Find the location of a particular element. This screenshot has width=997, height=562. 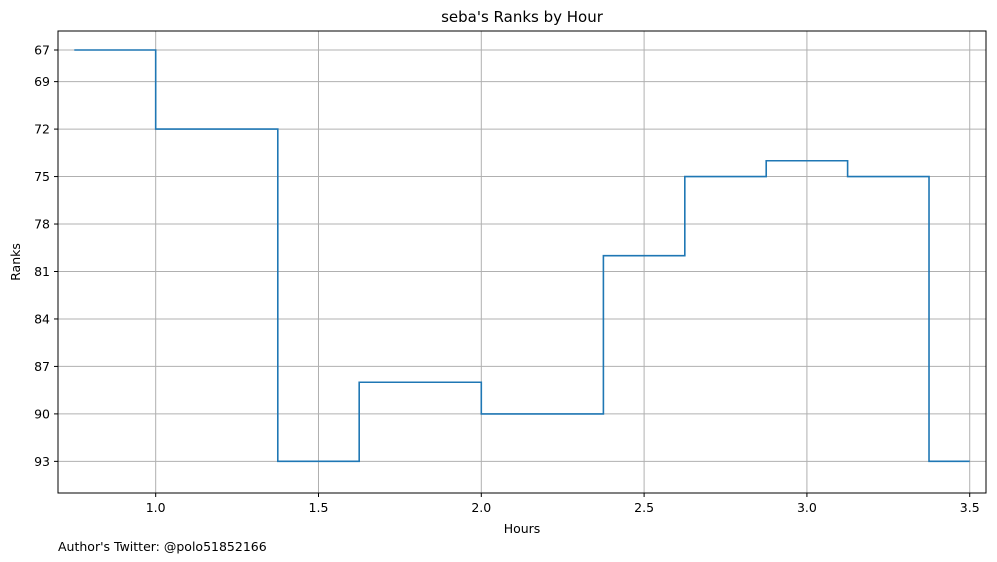

y-axis-ticks: 67 69 72 75 78 81 84 87 90 93 is located at coordinates (46, 255).